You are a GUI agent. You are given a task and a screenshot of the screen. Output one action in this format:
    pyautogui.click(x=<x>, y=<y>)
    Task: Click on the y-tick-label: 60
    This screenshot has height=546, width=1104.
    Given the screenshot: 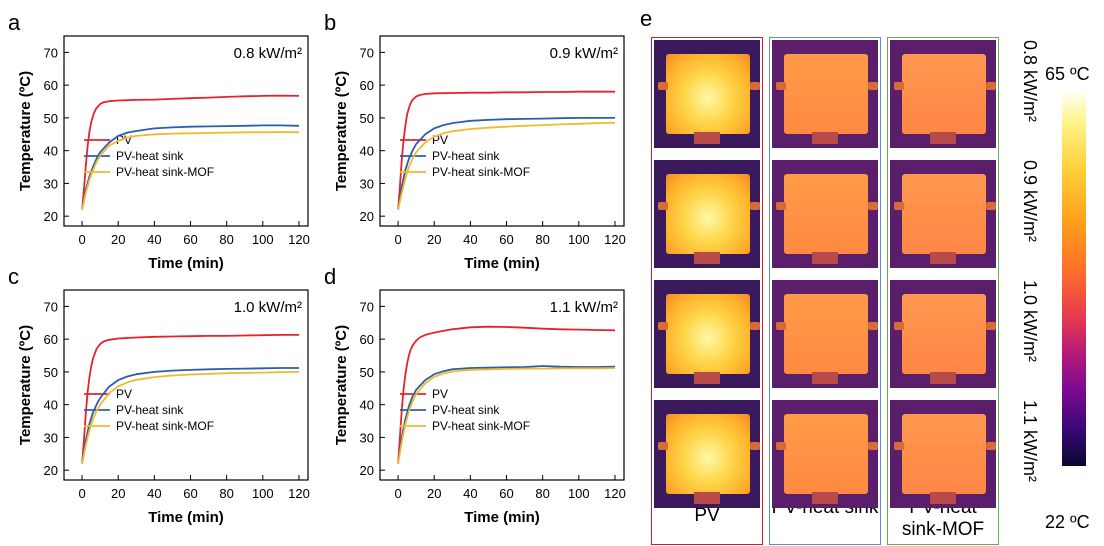 What is the action you would take?
    pyautogui.click(x=51, y=85)
    